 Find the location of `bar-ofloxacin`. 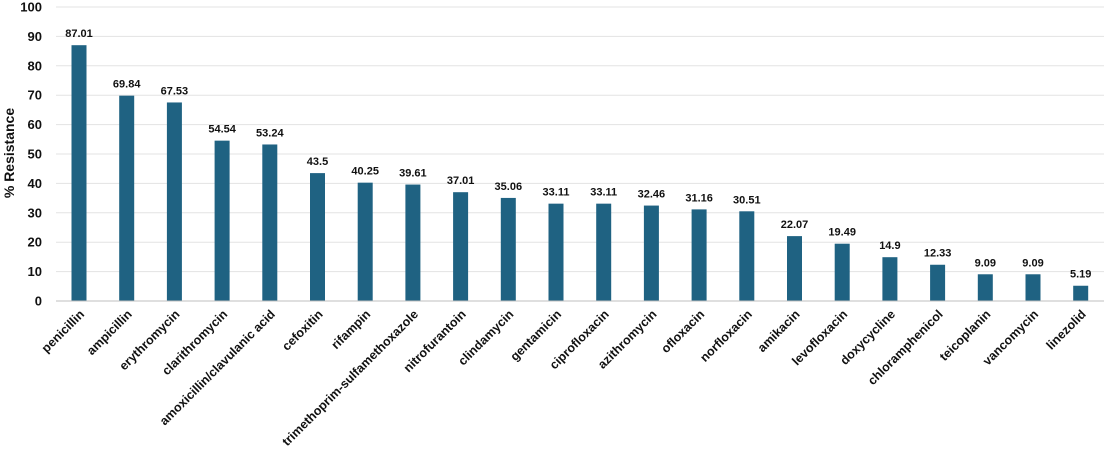

bar-ofloxacin is located at coordinates (699, 255).